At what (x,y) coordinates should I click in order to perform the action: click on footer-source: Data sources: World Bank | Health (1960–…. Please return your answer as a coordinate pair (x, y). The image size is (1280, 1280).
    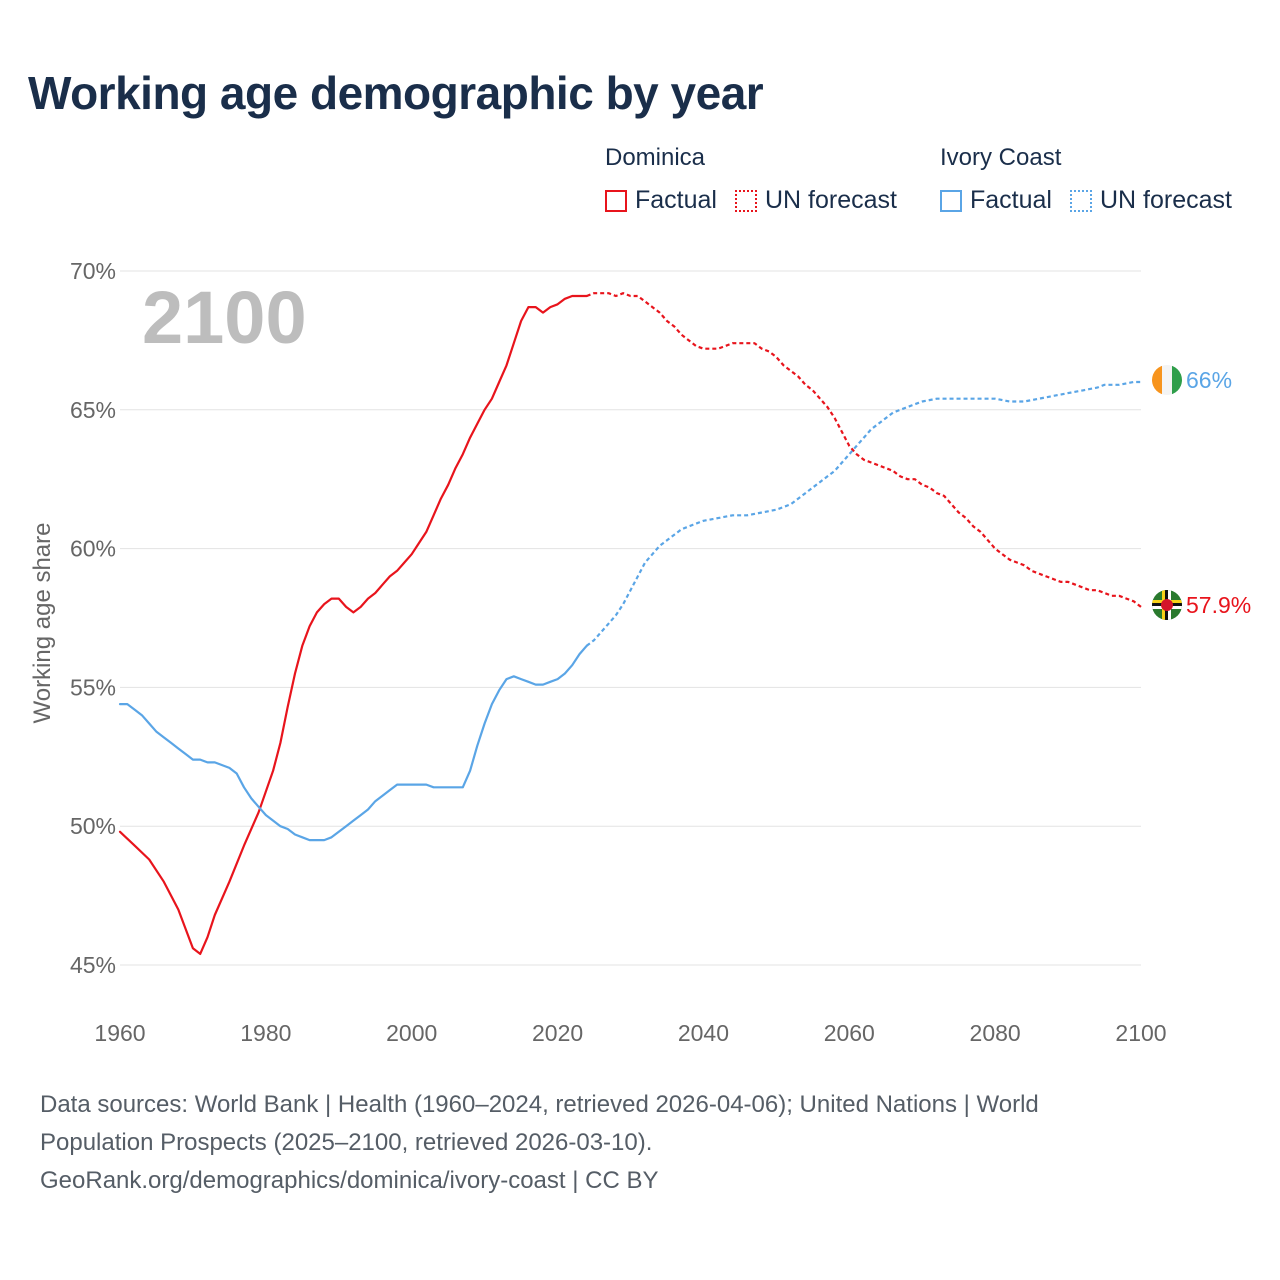
    Looking at the image, I should click on (630, 1143).